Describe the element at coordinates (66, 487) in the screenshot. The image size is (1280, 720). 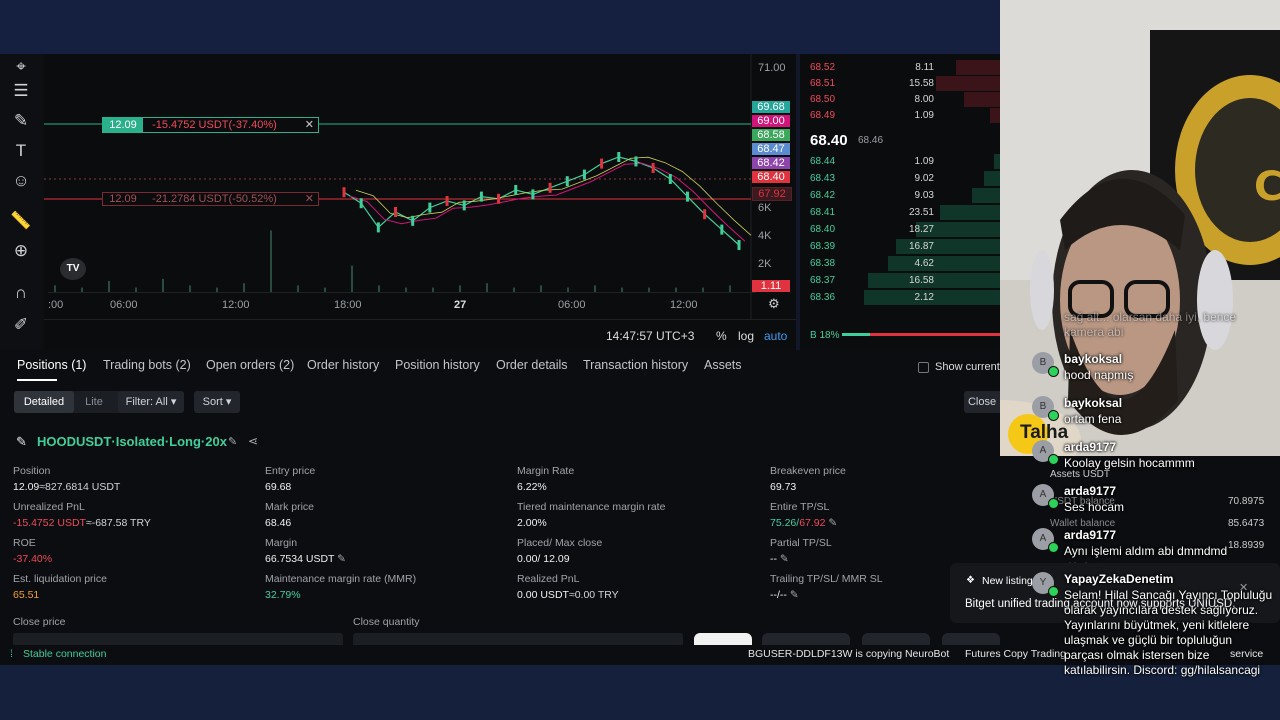
I see `field-value: 12.09≈827.6814 USDT` at that location.